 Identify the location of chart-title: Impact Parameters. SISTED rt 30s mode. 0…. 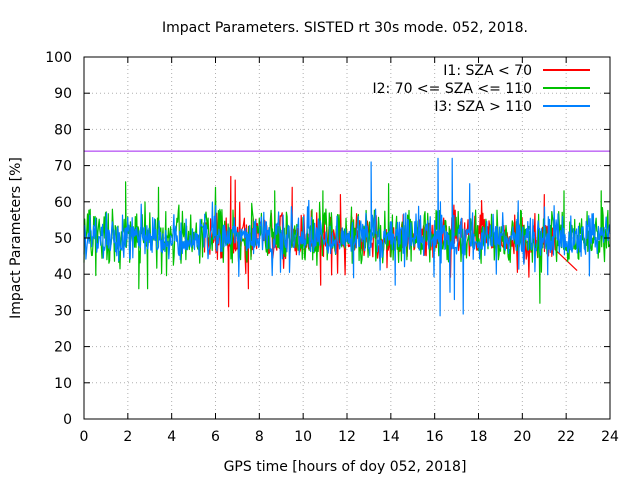
(345, 28).